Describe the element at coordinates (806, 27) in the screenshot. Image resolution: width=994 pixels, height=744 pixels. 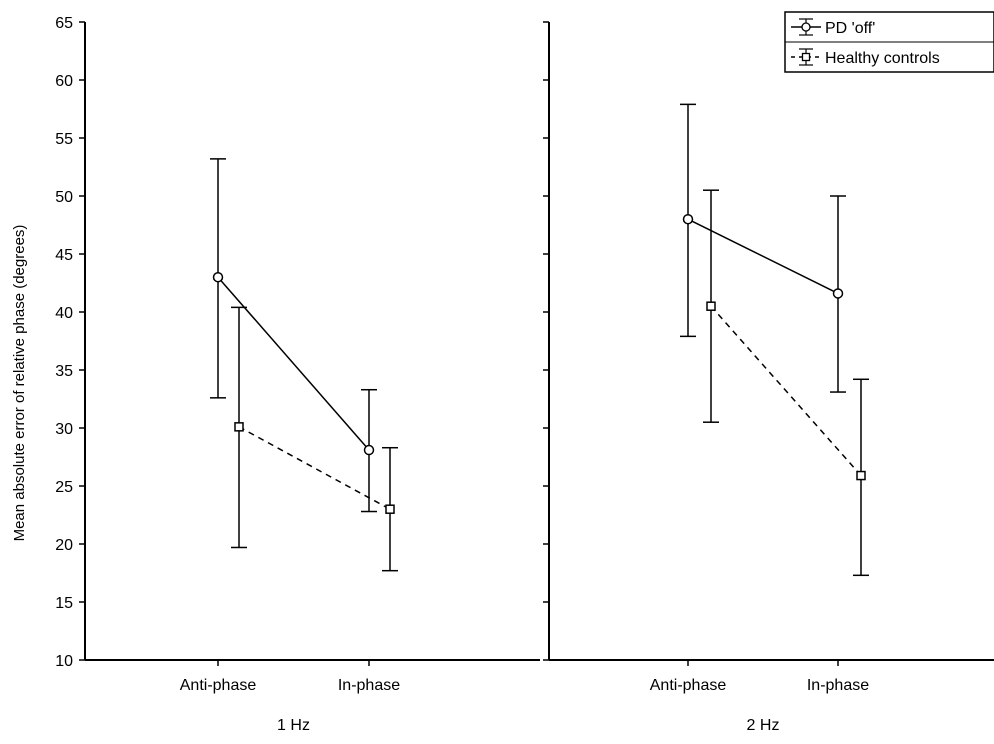
I see `legend-circle-marker-icon` at that location.